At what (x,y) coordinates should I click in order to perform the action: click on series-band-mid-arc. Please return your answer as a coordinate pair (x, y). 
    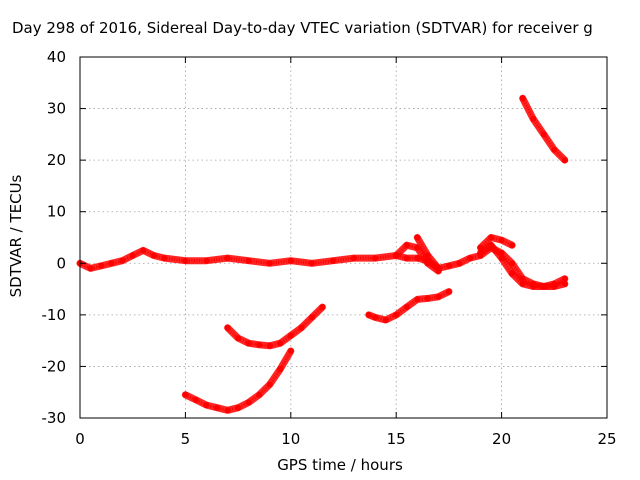
    Looking at the image, I should click on (275, 326).